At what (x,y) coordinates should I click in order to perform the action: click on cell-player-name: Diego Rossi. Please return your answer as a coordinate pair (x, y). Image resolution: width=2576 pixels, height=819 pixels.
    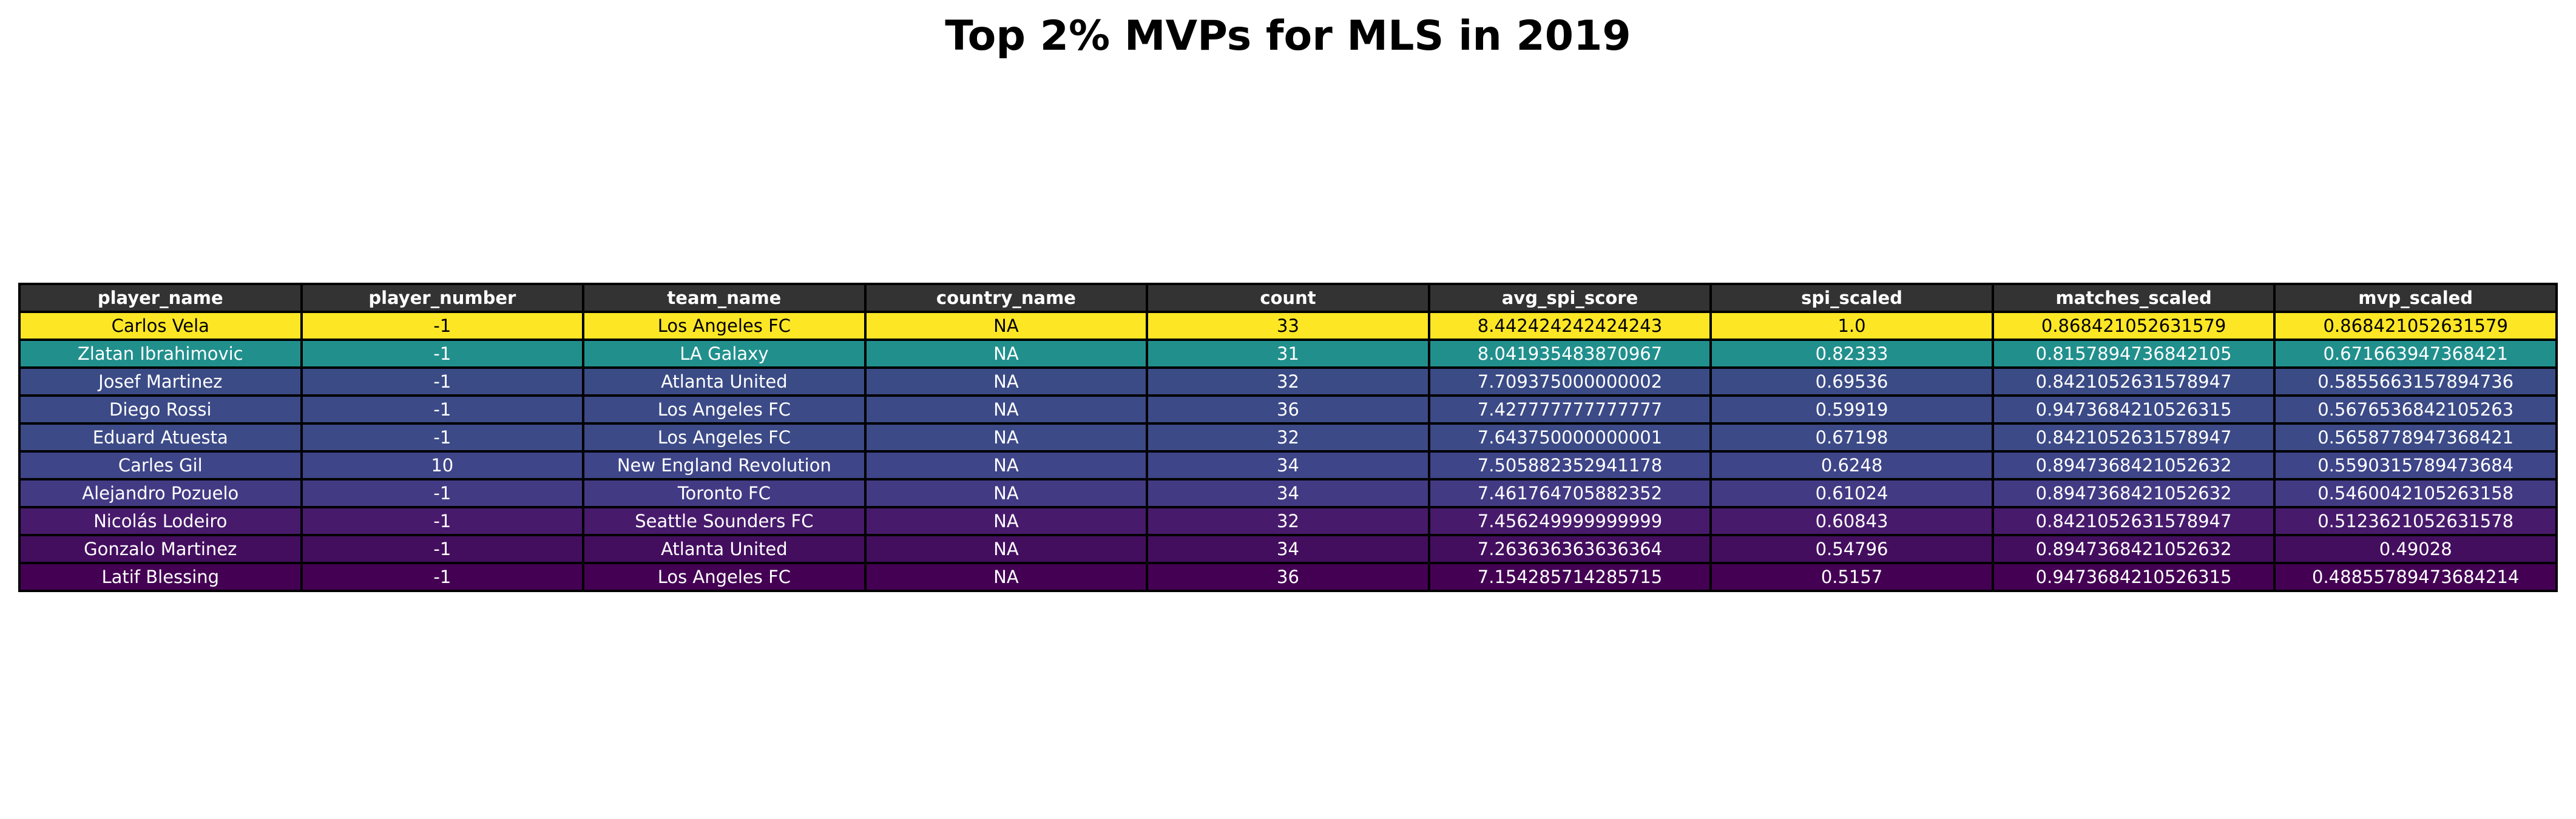
    Looking at the image, I should click on (160, 409).